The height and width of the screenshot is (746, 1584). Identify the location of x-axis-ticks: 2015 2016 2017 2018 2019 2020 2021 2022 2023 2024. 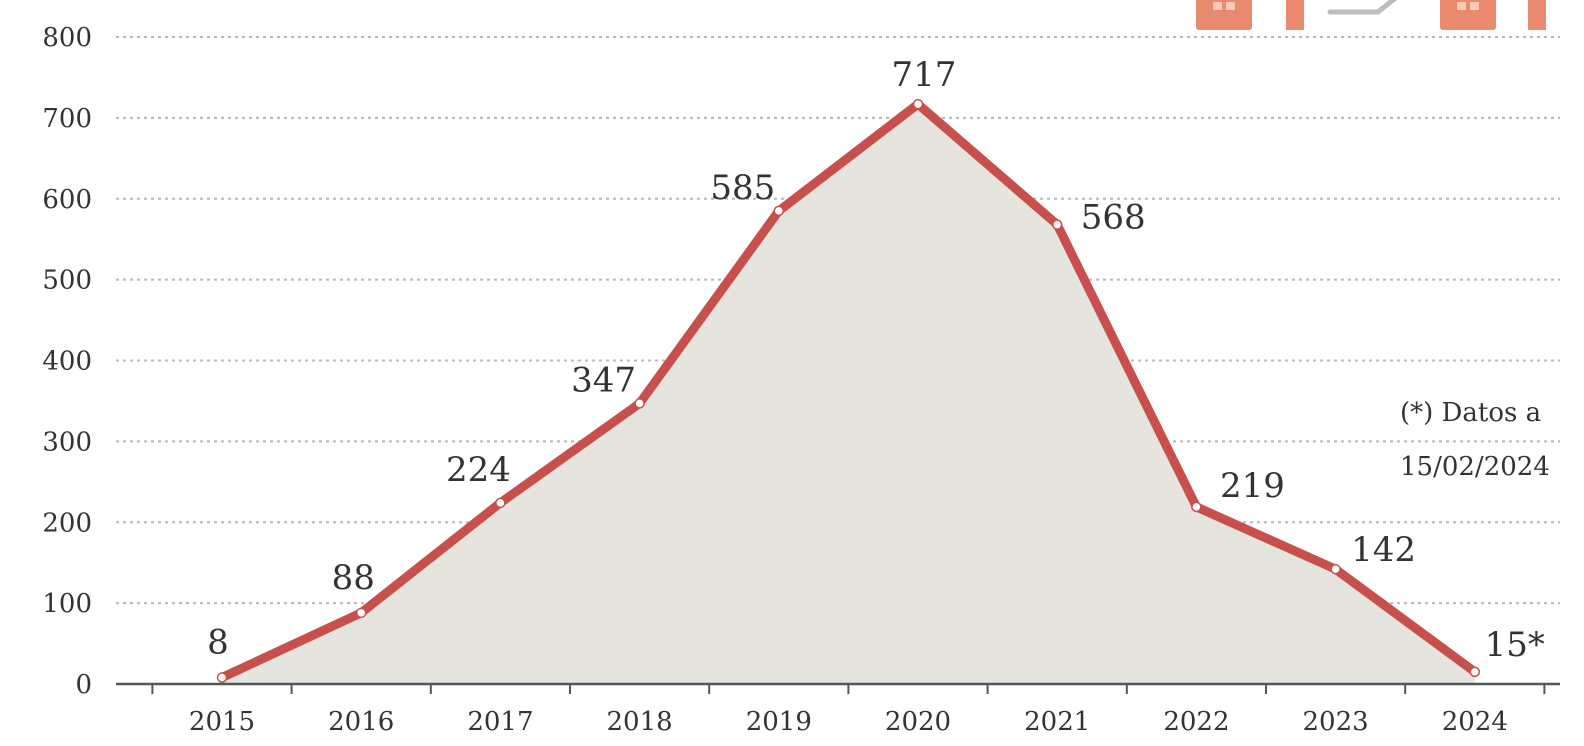
(848, 710).